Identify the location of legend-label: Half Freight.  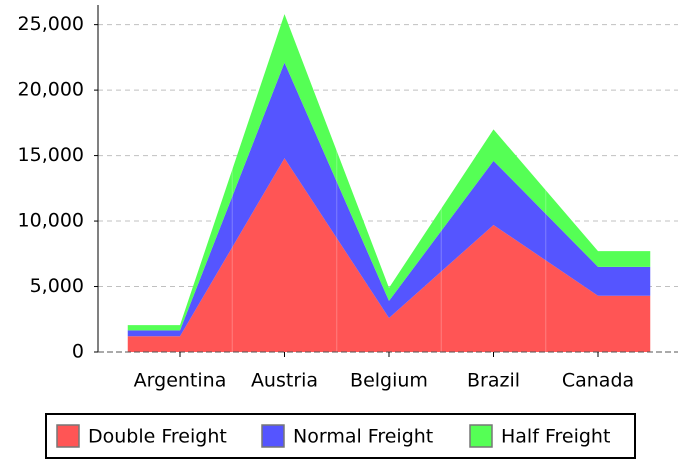
(555, 437).